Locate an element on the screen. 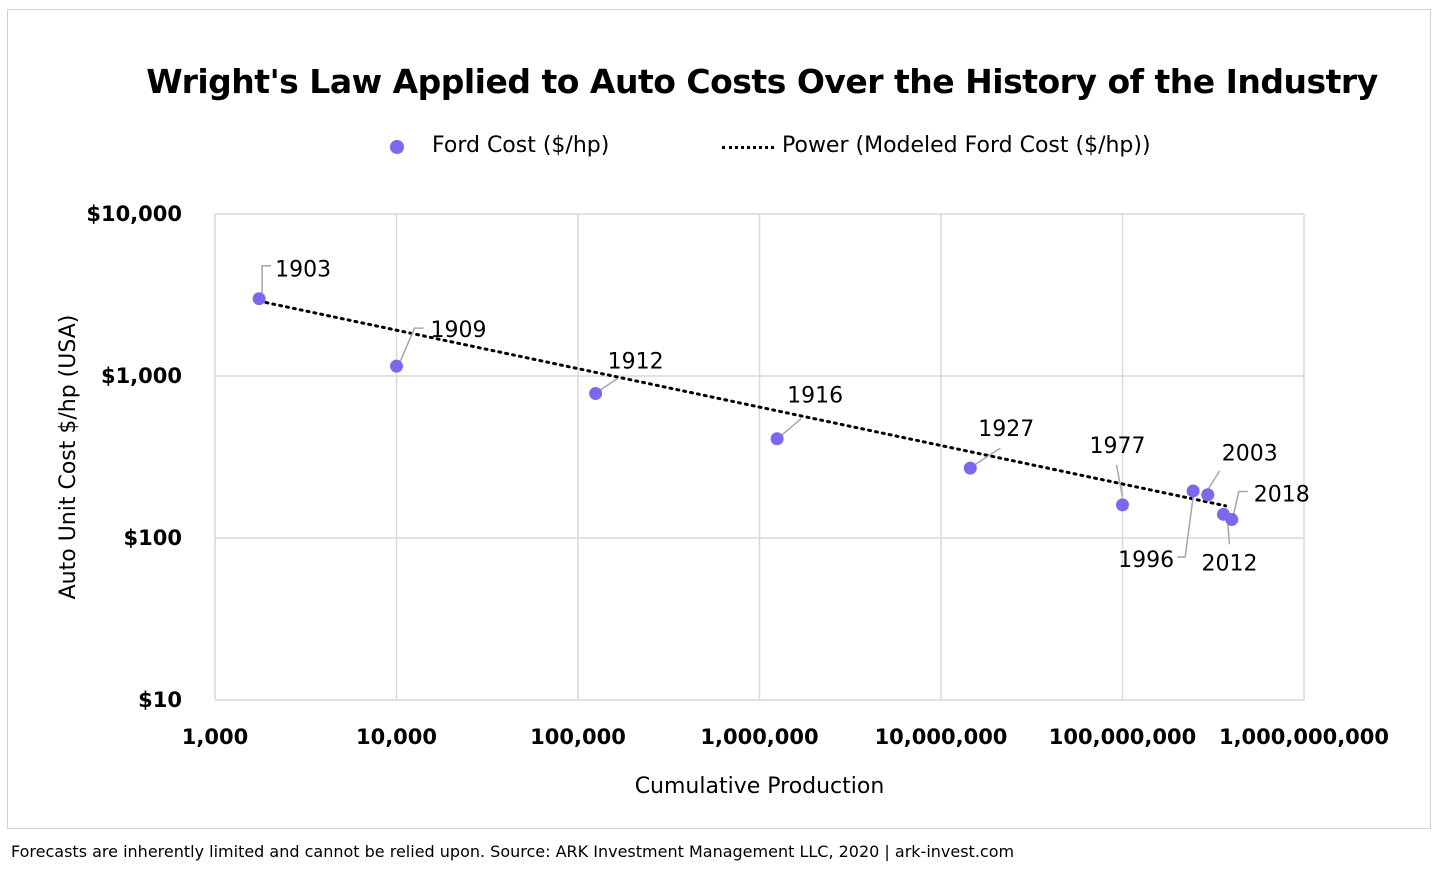 This screenshot has height=872, width=1438. data-point-1977 is located at coordinates (1122, 505).